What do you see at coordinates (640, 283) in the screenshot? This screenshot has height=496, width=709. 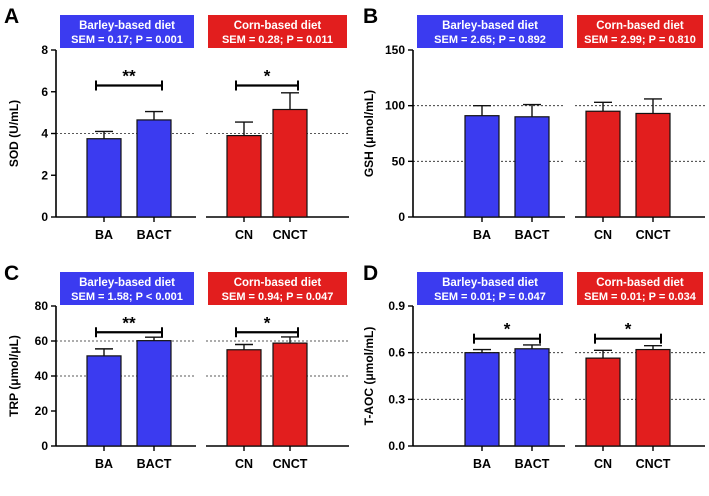 I see `panel-d-legend-name-2: Corn-based diet` at bounding box center [640, 283].